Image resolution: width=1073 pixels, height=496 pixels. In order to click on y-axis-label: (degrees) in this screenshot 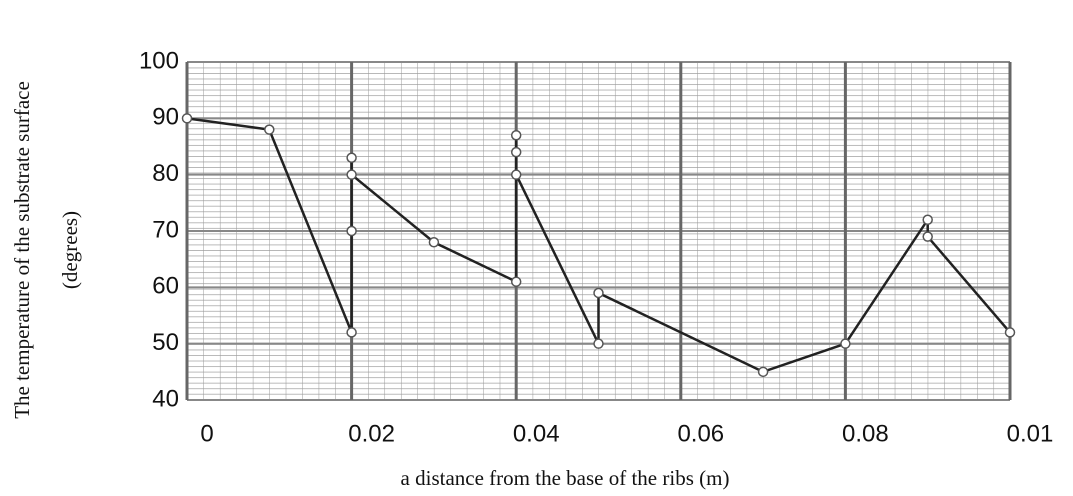, I will do `click(70, 250)`.